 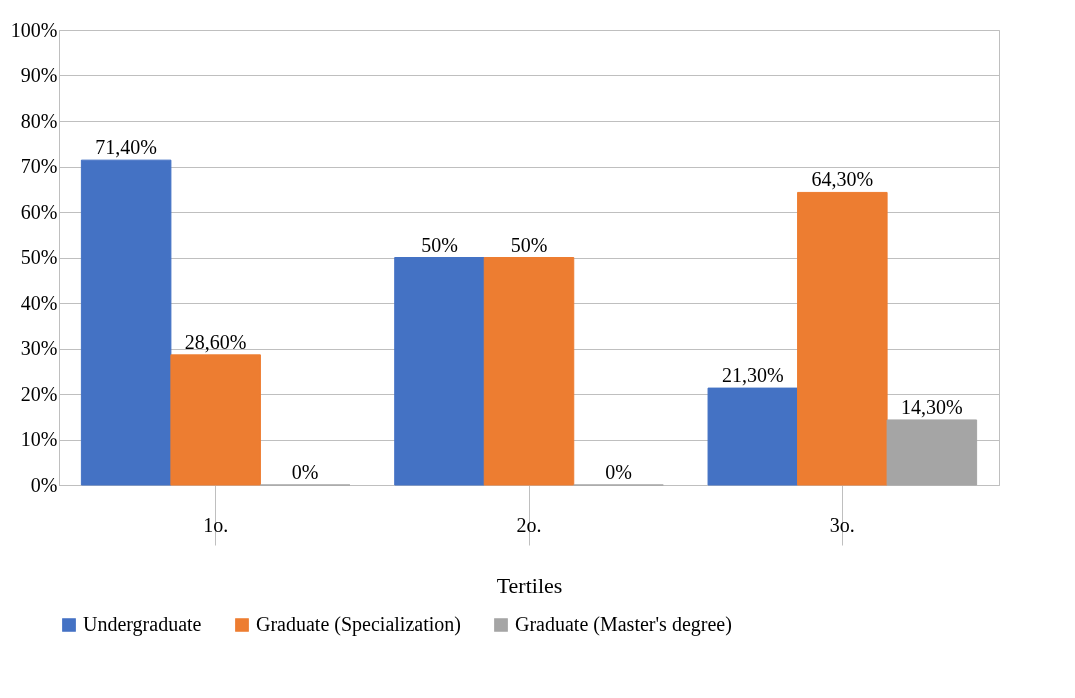 I want to click on x-tick-label: 2o., so click(x=529, y=524).